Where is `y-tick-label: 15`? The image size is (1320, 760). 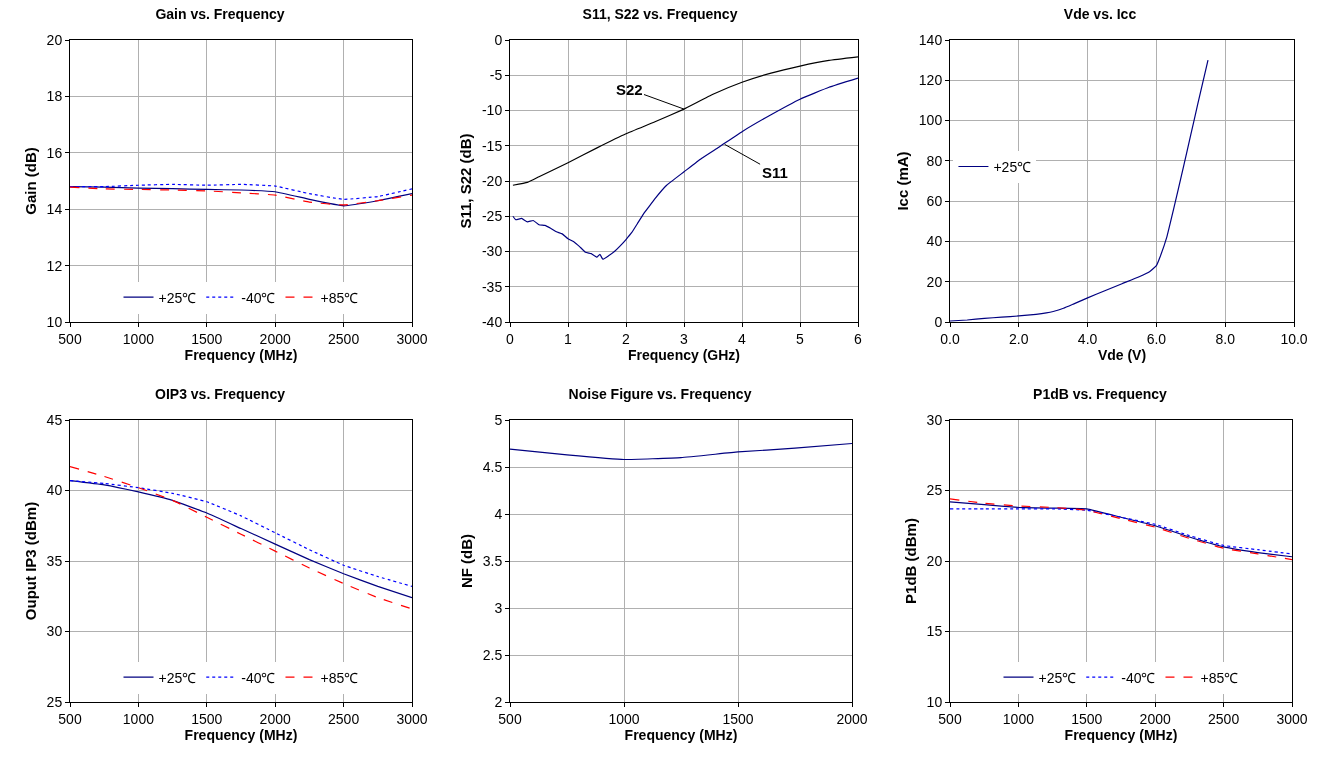 y-tick-label: 15 is located at coordinates (934, 631).